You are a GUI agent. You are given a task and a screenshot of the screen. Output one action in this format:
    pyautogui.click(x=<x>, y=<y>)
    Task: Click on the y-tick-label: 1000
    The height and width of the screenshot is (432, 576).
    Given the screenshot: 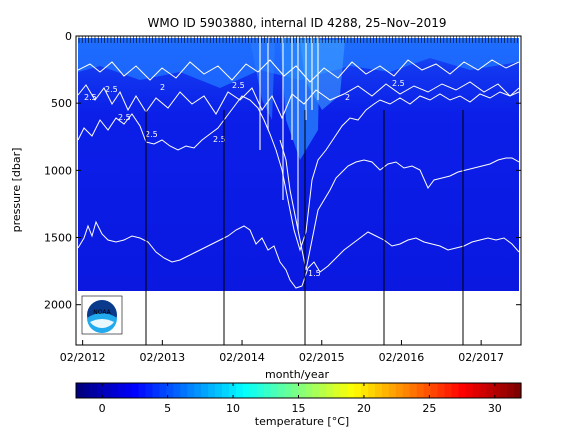 What is the action you would take?
    pyautogui.click(x=58, y=170)
    